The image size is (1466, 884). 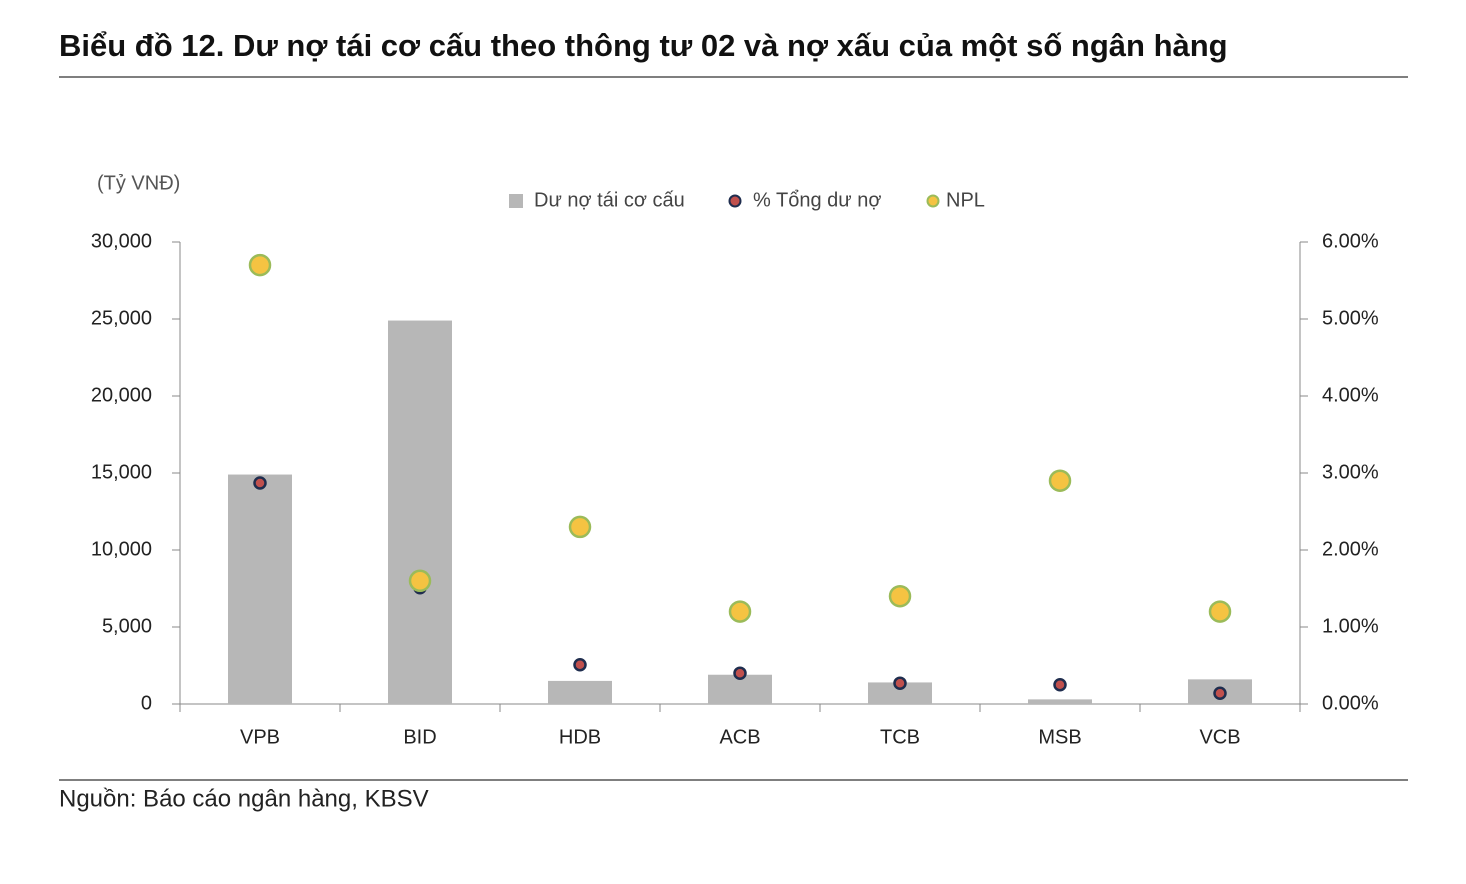 I want to click on y2-tick-label: 1.00%, so click(x=1350, y=626).